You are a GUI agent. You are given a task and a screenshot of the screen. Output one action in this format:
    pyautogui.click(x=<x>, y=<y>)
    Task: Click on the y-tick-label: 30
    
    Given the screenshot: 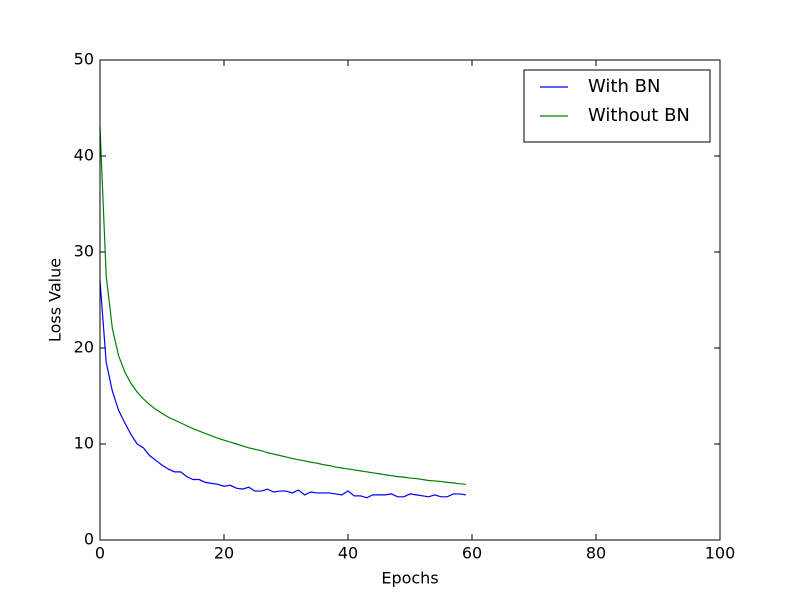 What is the action you would take?
    pyautogui.click(x=84, y=251)
    